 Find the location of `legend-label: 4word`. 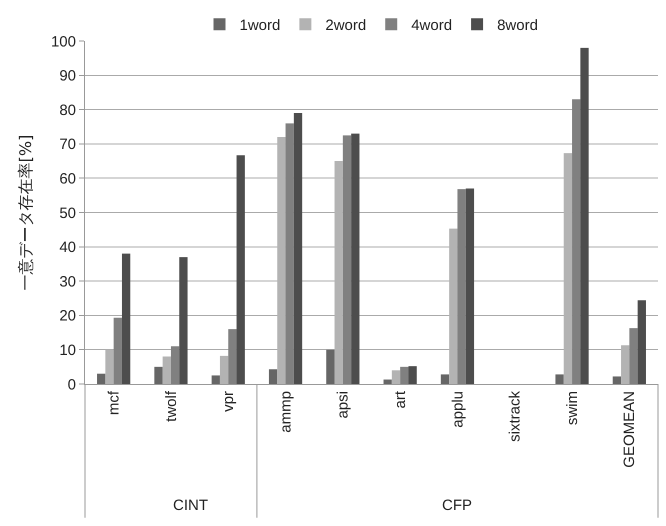

legend-label: 4word is located at coordinates (431, 25).